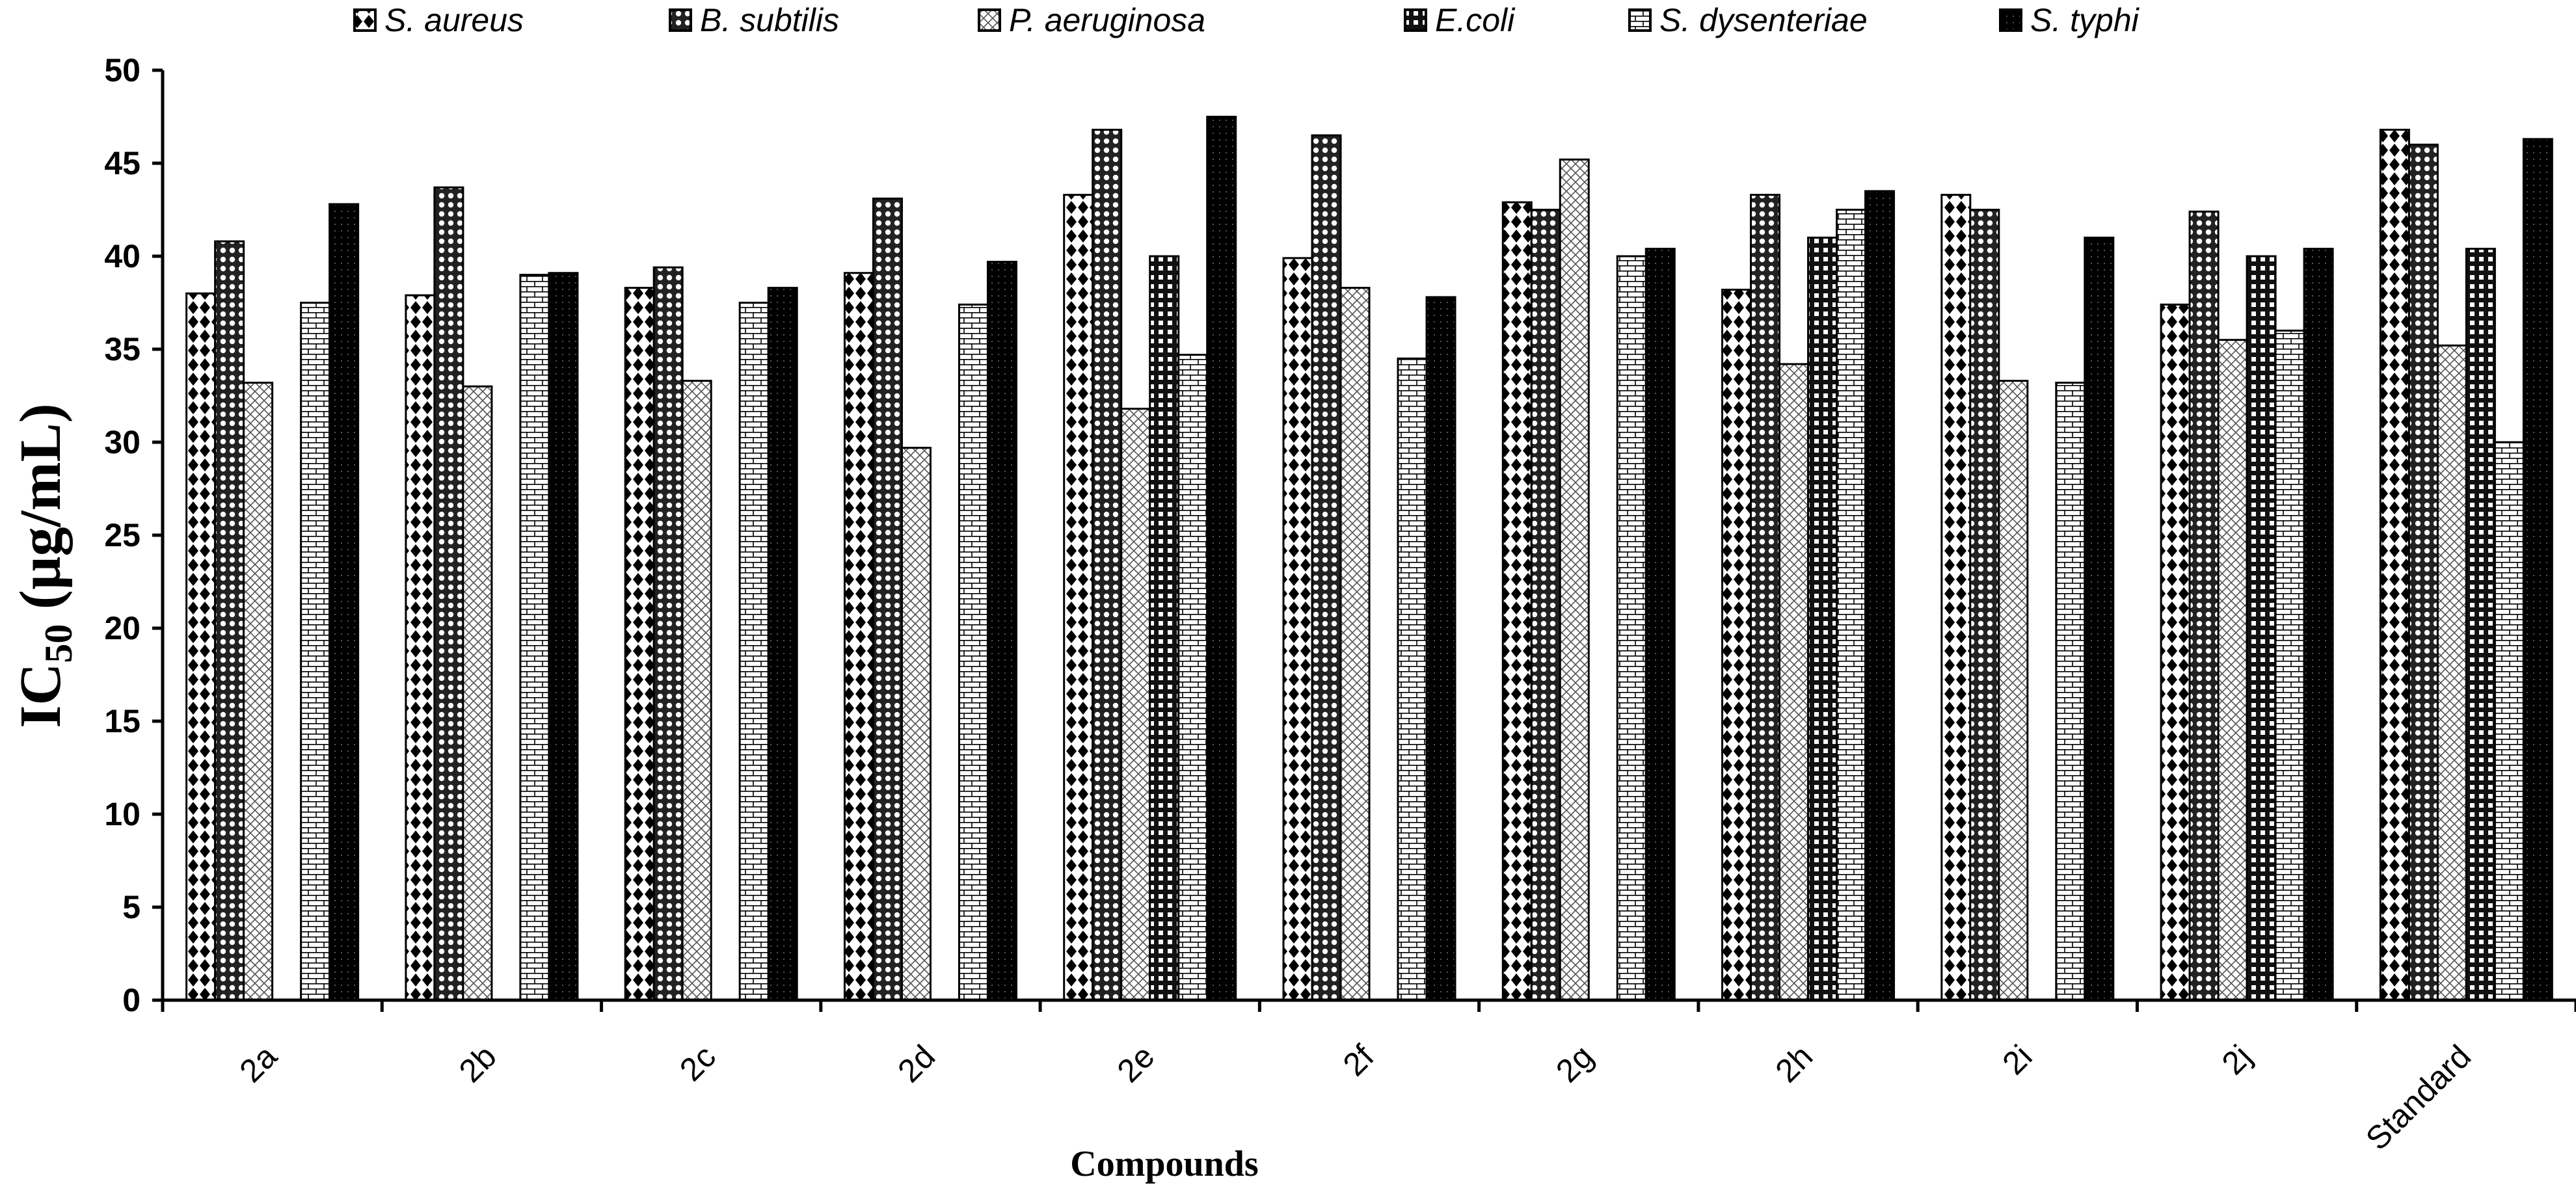 This screenshot has width=2576, height=1192. I want to click on bar-s-typhi-2j, so click(2318, 624).